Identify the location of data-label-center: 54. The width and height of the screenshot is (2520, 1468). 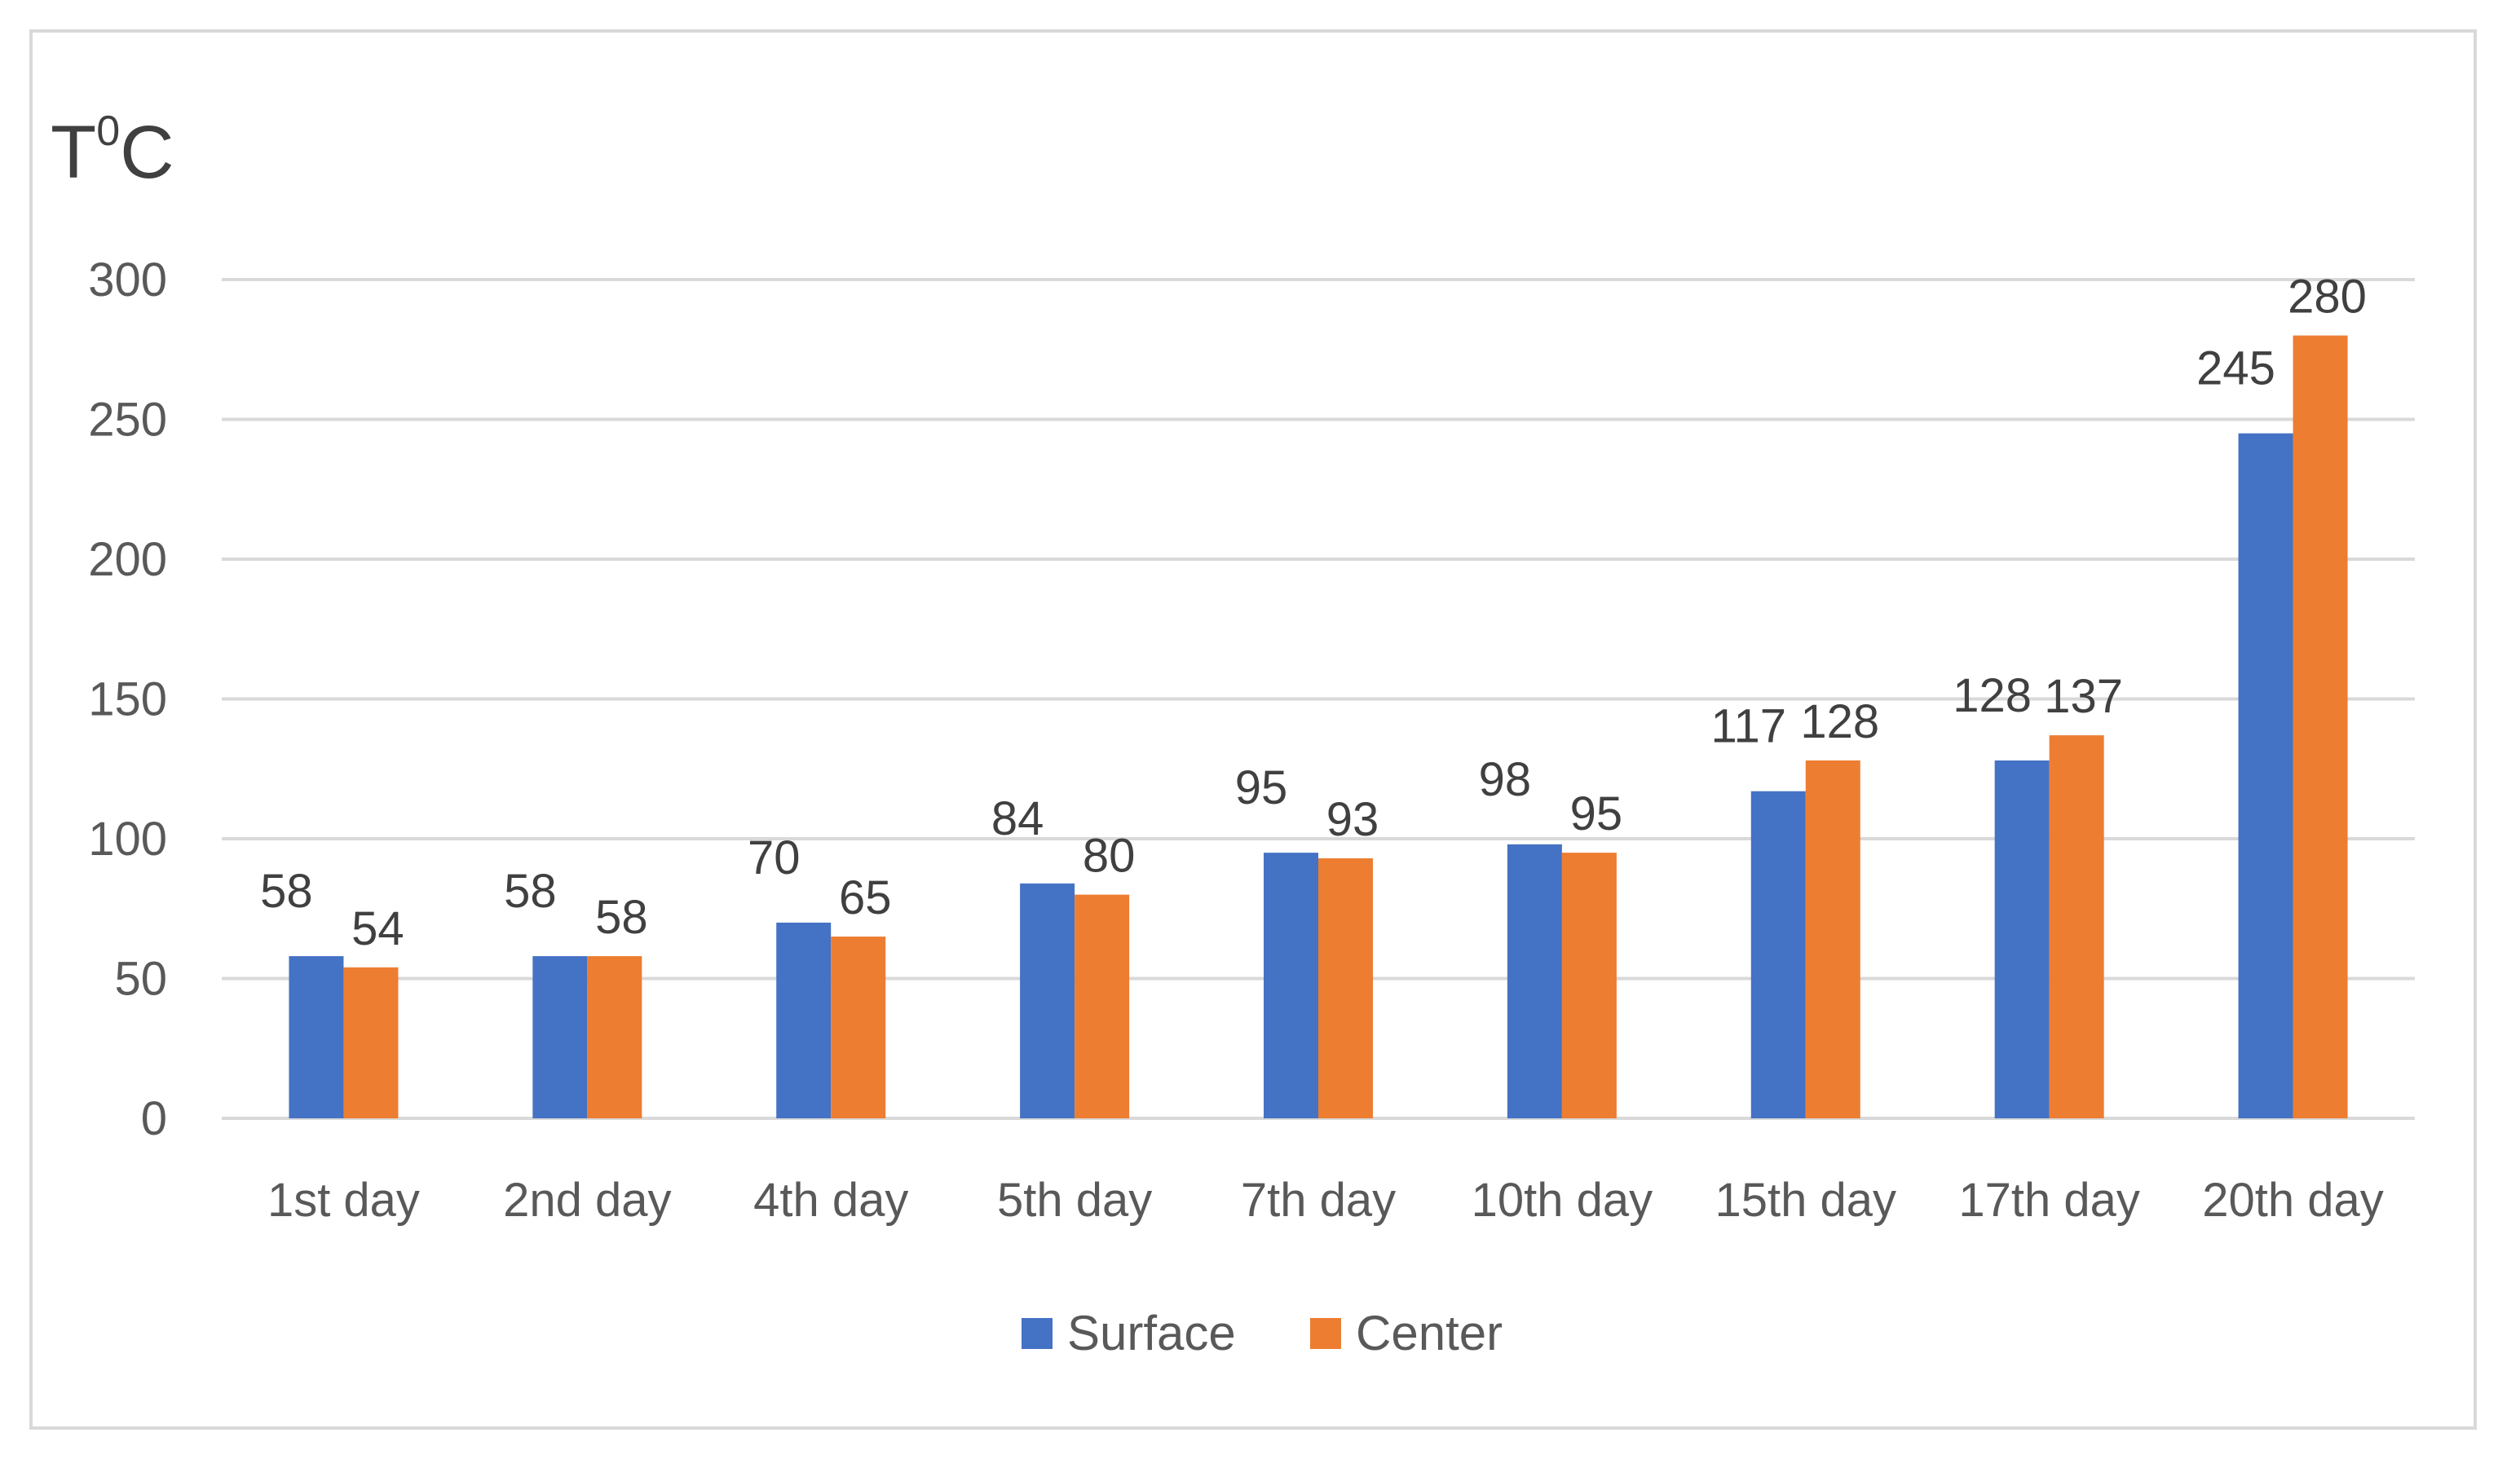
(378, 928).